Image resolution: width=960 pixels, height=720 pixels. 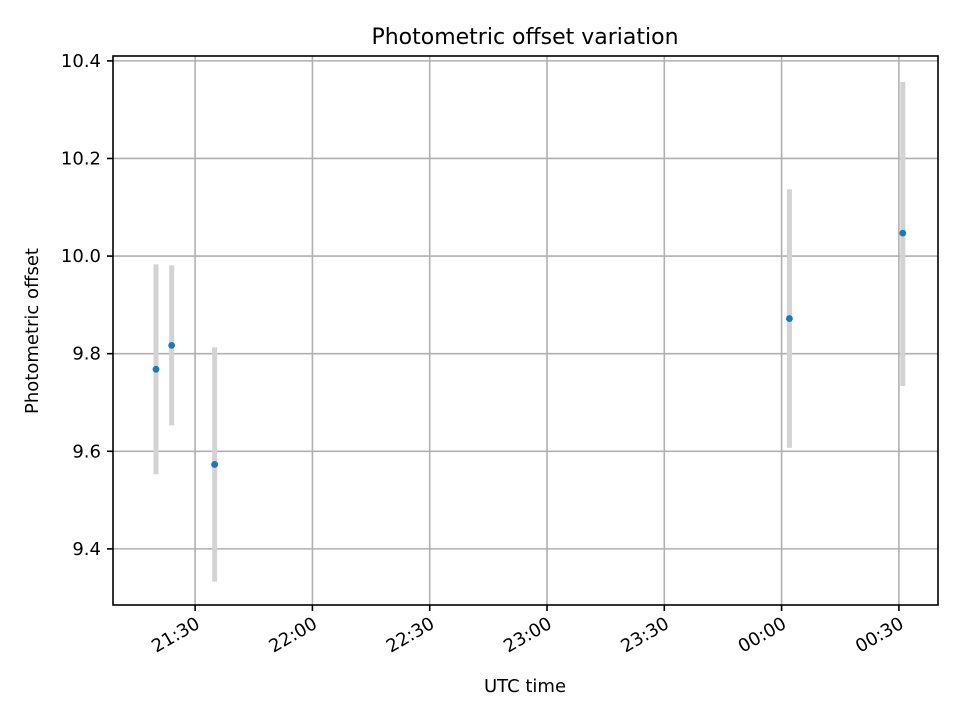 I want to click on x-tick-label: 23:30, so click(x=644, y=635).